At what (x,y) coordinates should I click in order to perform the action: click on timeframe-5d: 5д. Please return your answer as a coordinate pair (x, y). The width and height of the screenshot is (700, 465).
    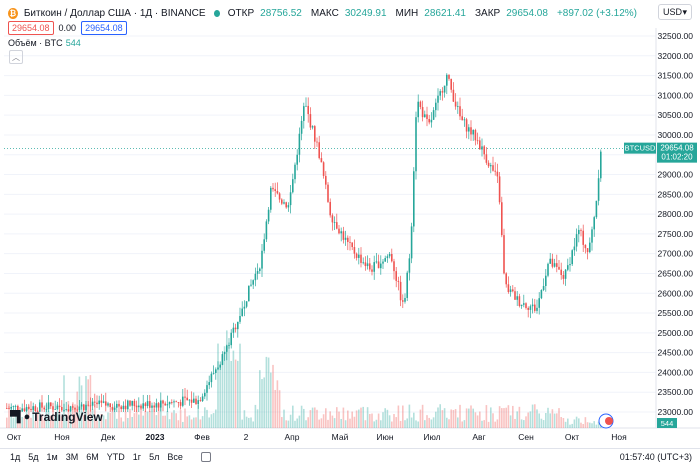
    Looking at the image, I should click on (33, 457).